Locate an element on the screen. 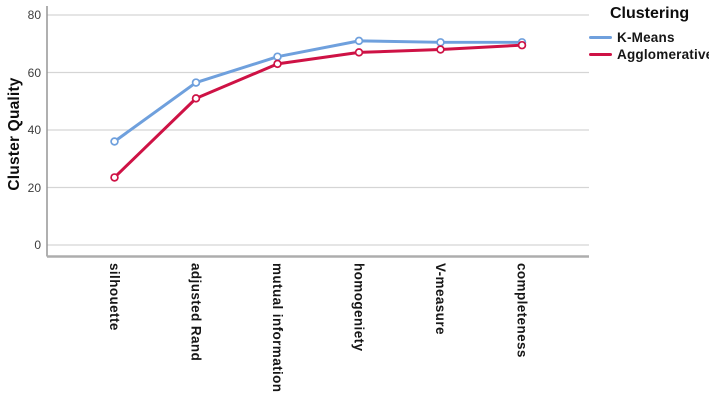 The image size is (709, 407). x-category-label: homogeniety is located at coordinates (359, 307).